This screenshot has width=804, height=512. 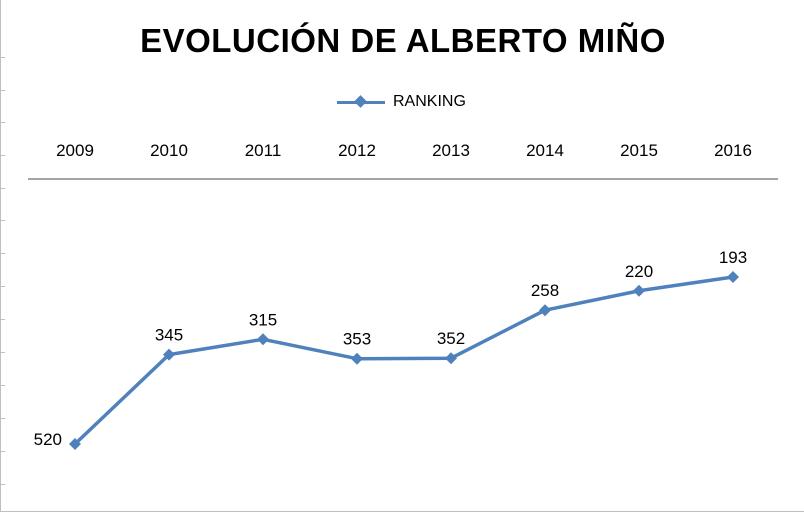 I want to click on x-tick-label: 2013, so click(x=451, y=150).